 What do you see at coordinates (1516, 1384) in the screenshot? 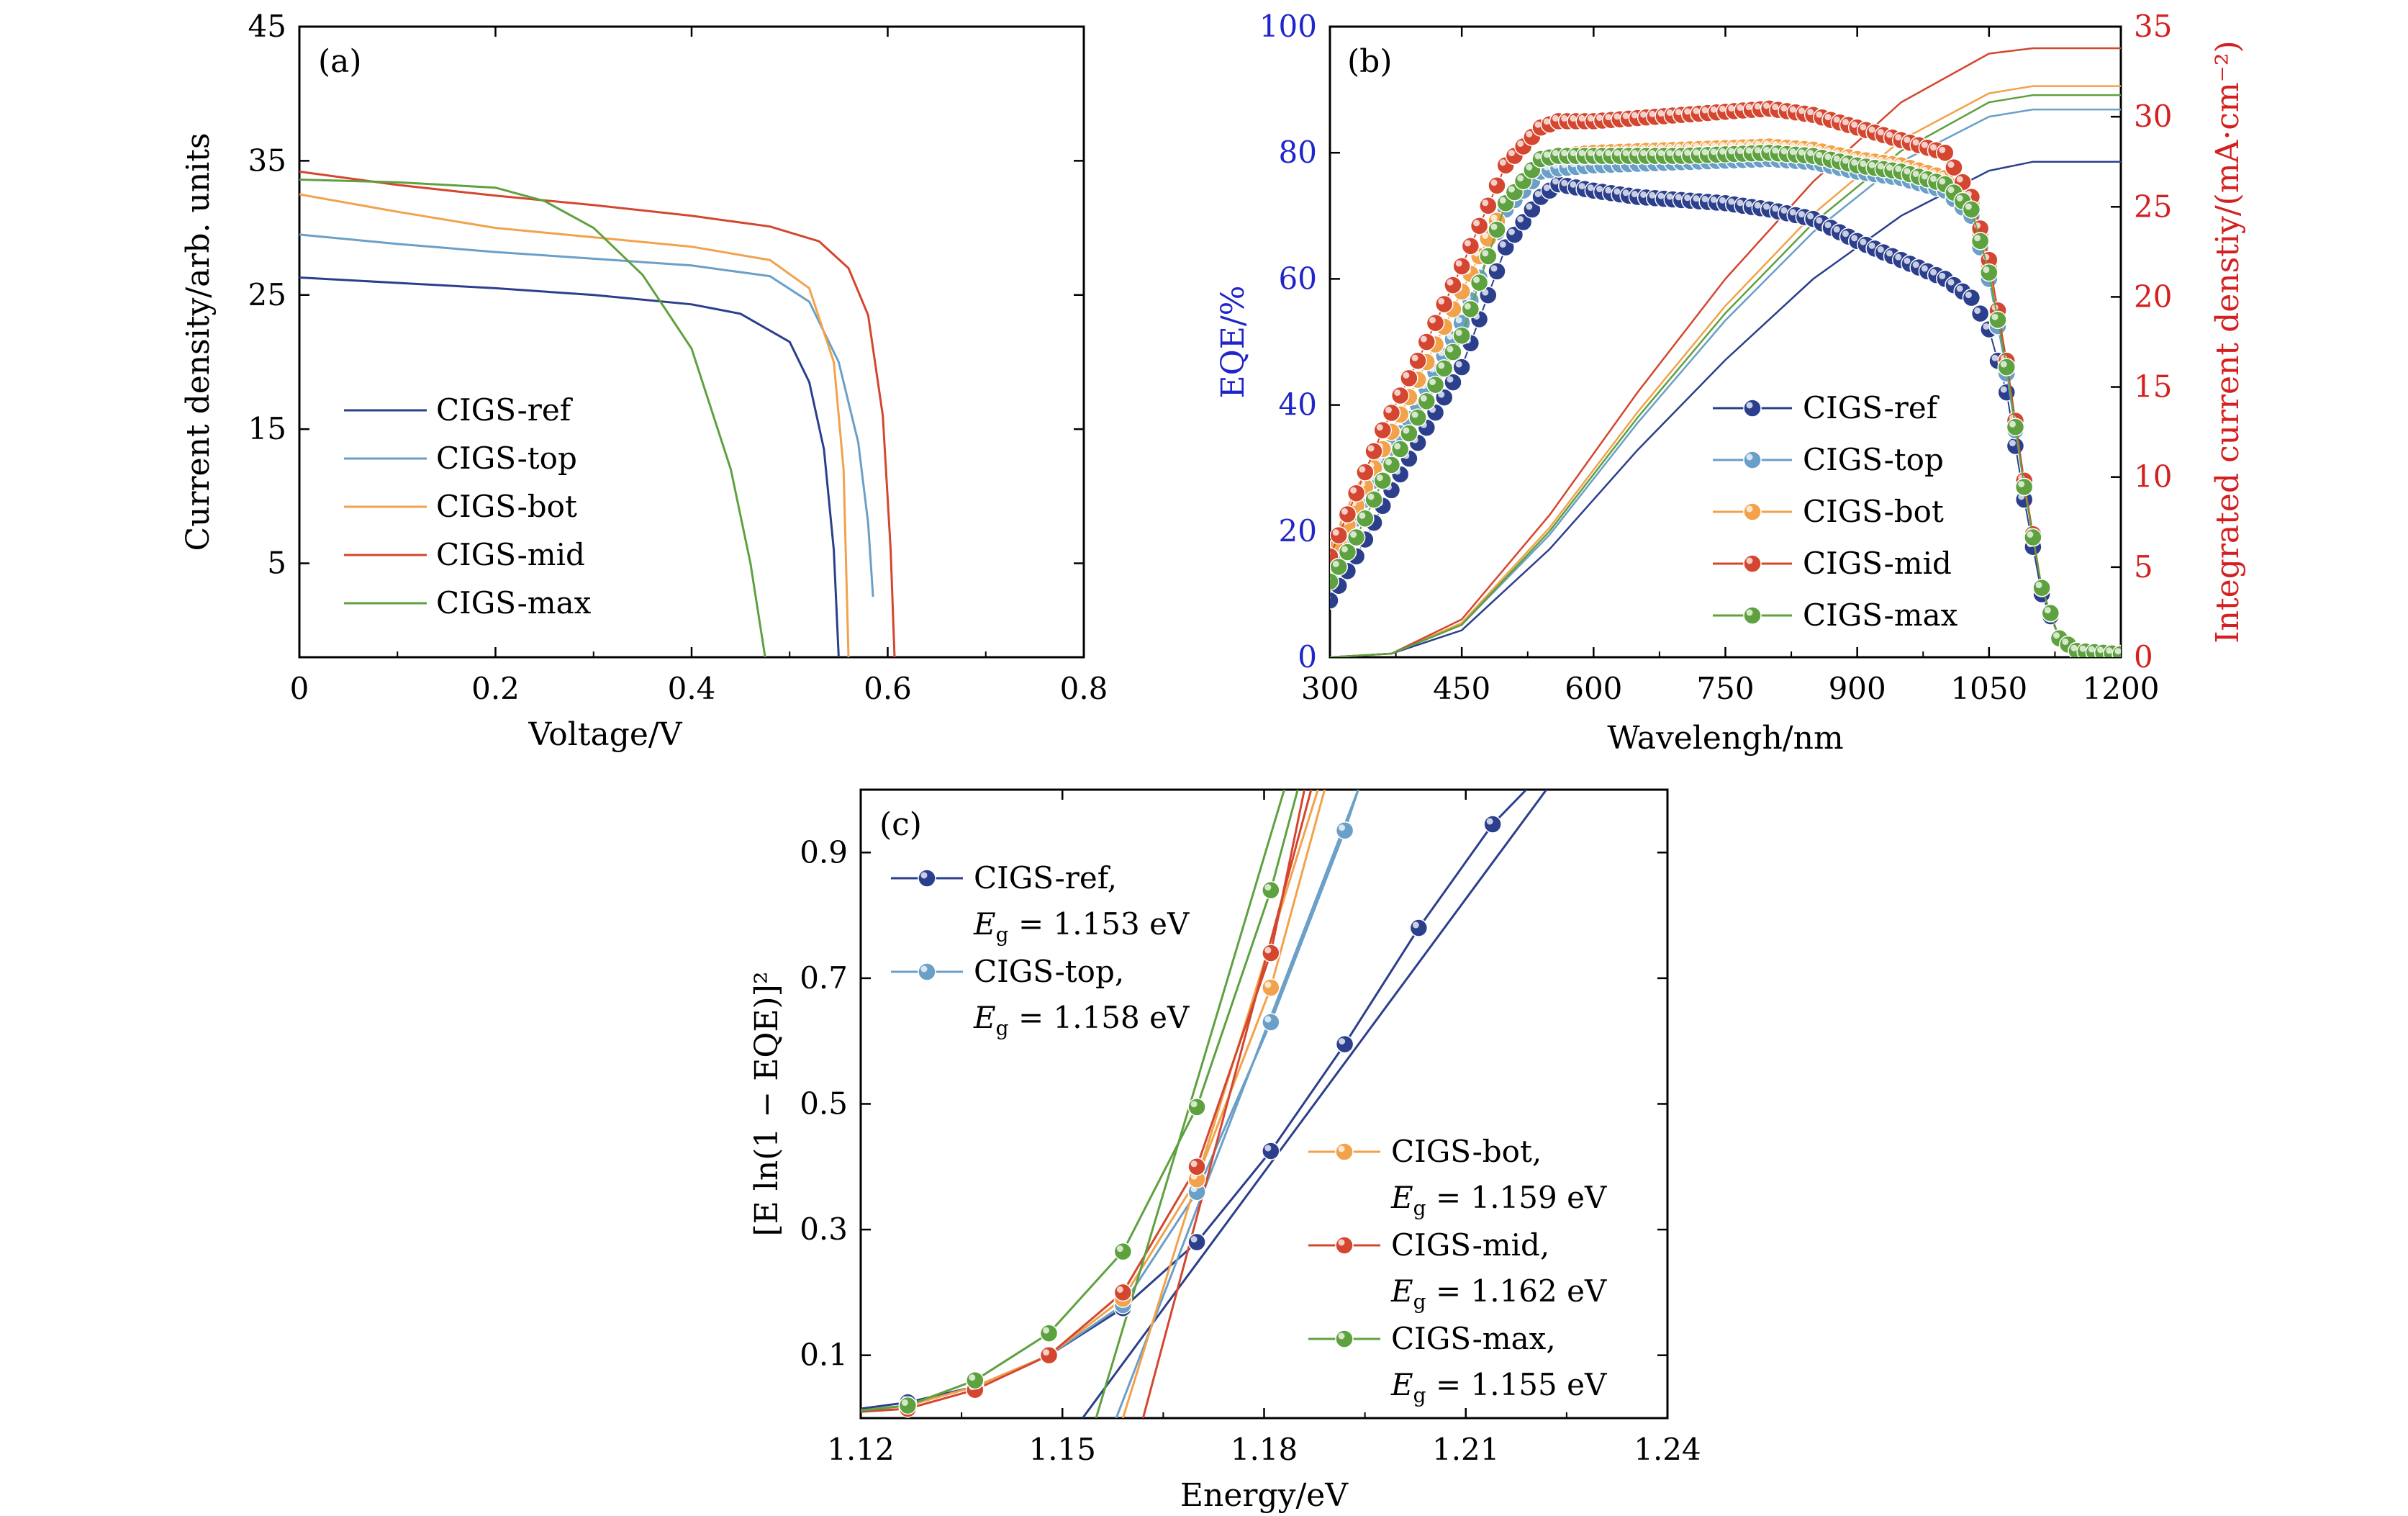
I see `legend-eg-value: = 1.155 eV` at bounding box center [1516, 1384].